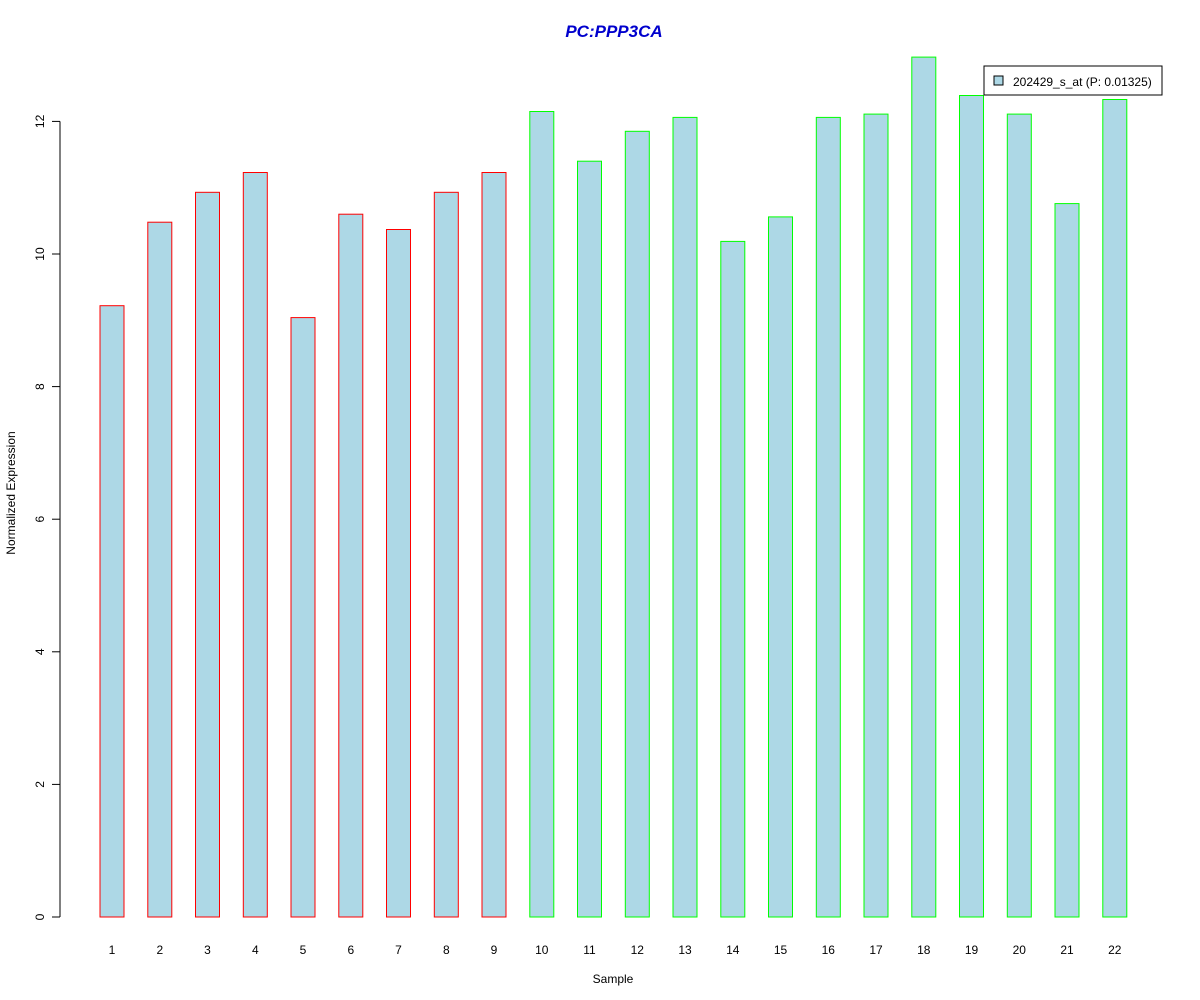 The height and width of the screenshot is (1000, 1200). I want to click on x-tick-label: 6, so click(350, 950).